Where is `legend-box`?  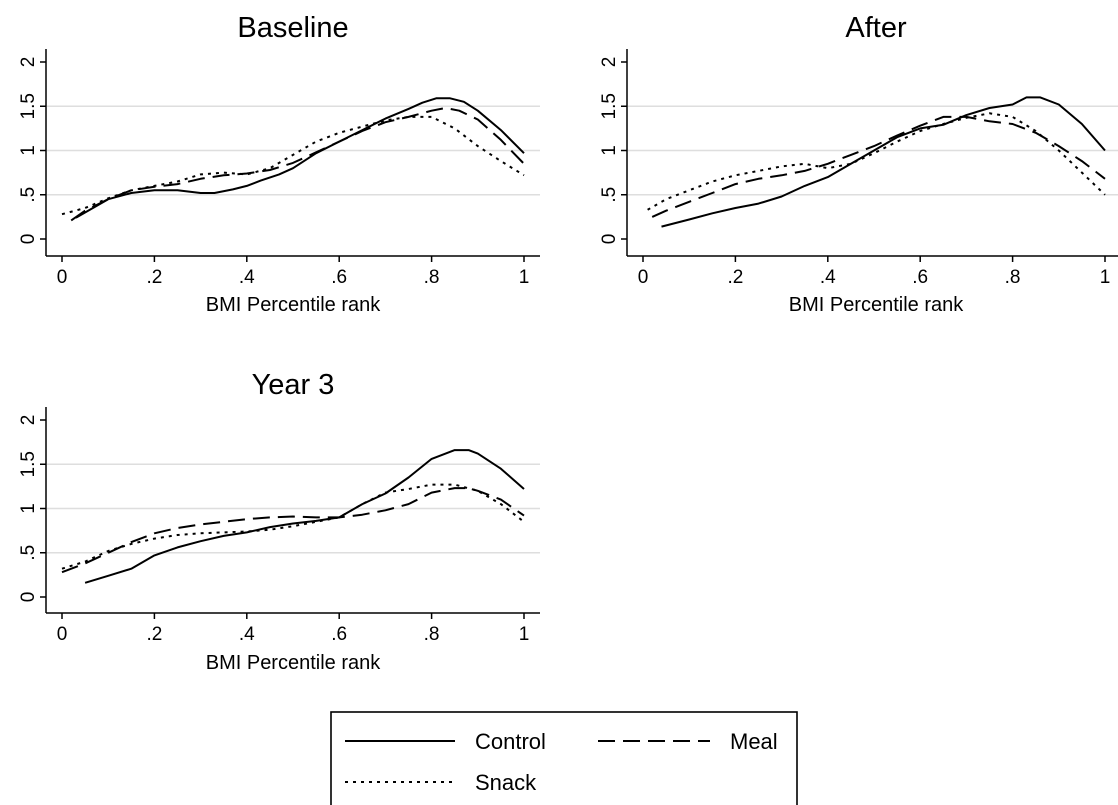 legend-box is located at coordinates (564, 758).